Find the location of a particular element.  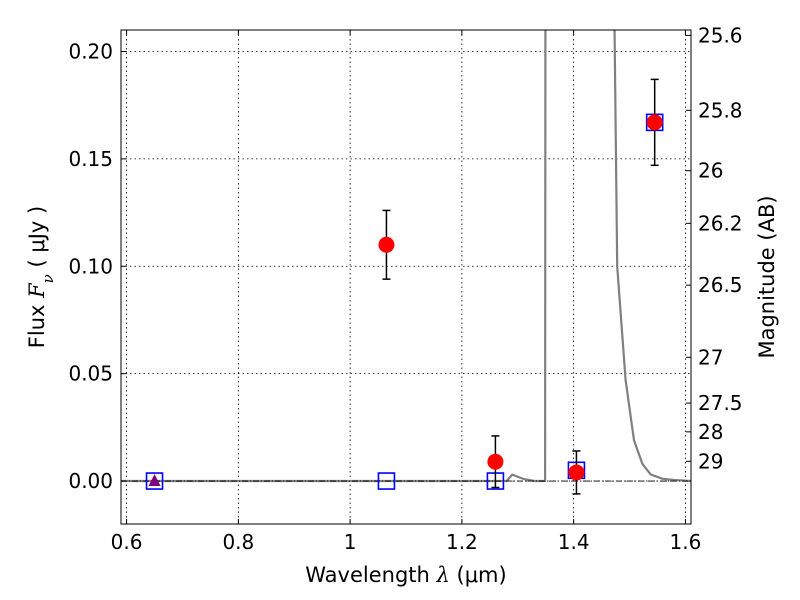

y-axis-label-prefix: Flux is located at coordinates (37, 323).